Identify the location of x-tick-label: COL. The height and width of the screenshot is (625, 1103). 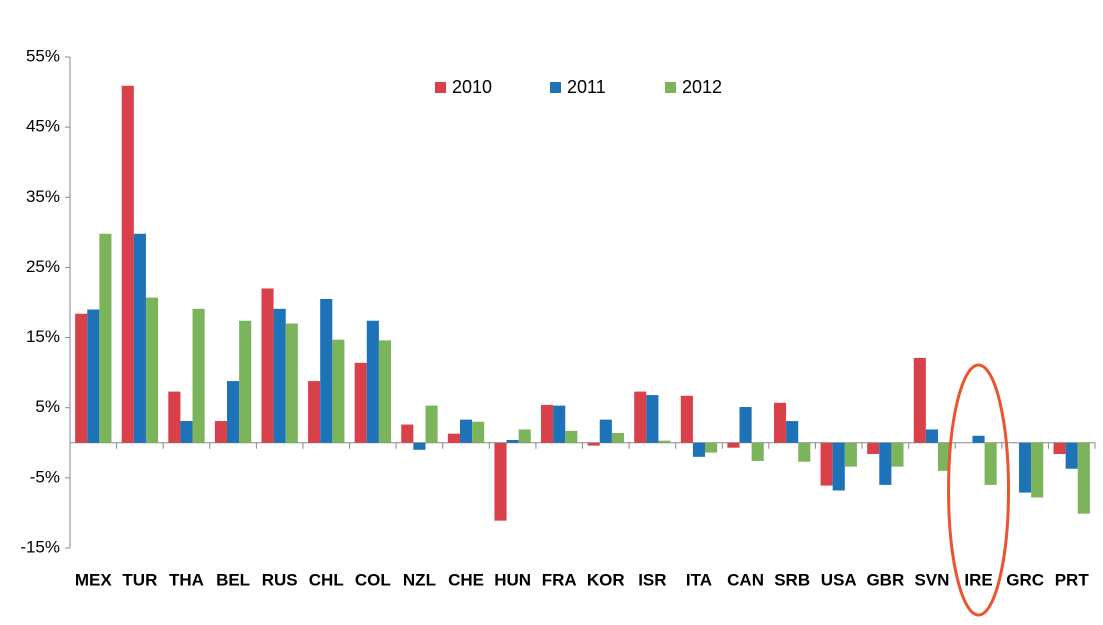
(373, 579).